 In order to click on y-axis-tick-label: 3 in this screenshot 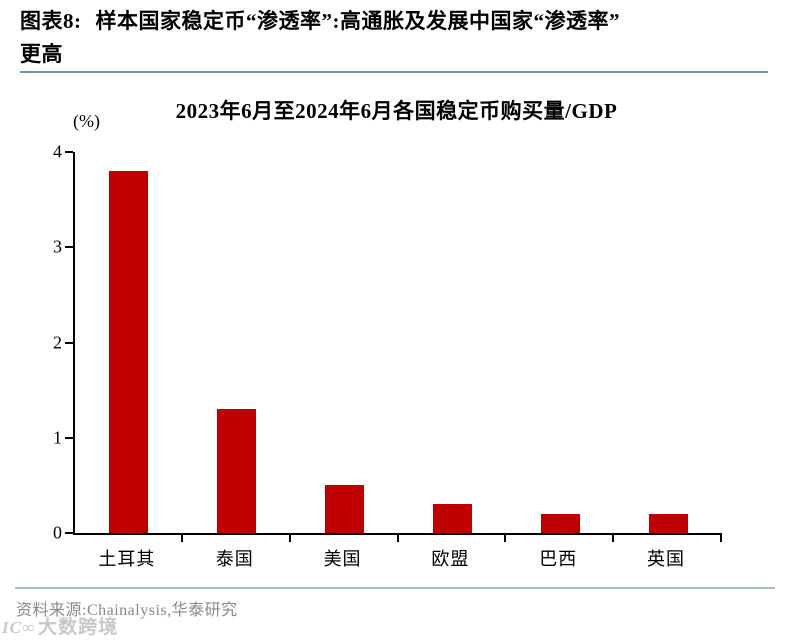, I will do `click(57, 246)`.